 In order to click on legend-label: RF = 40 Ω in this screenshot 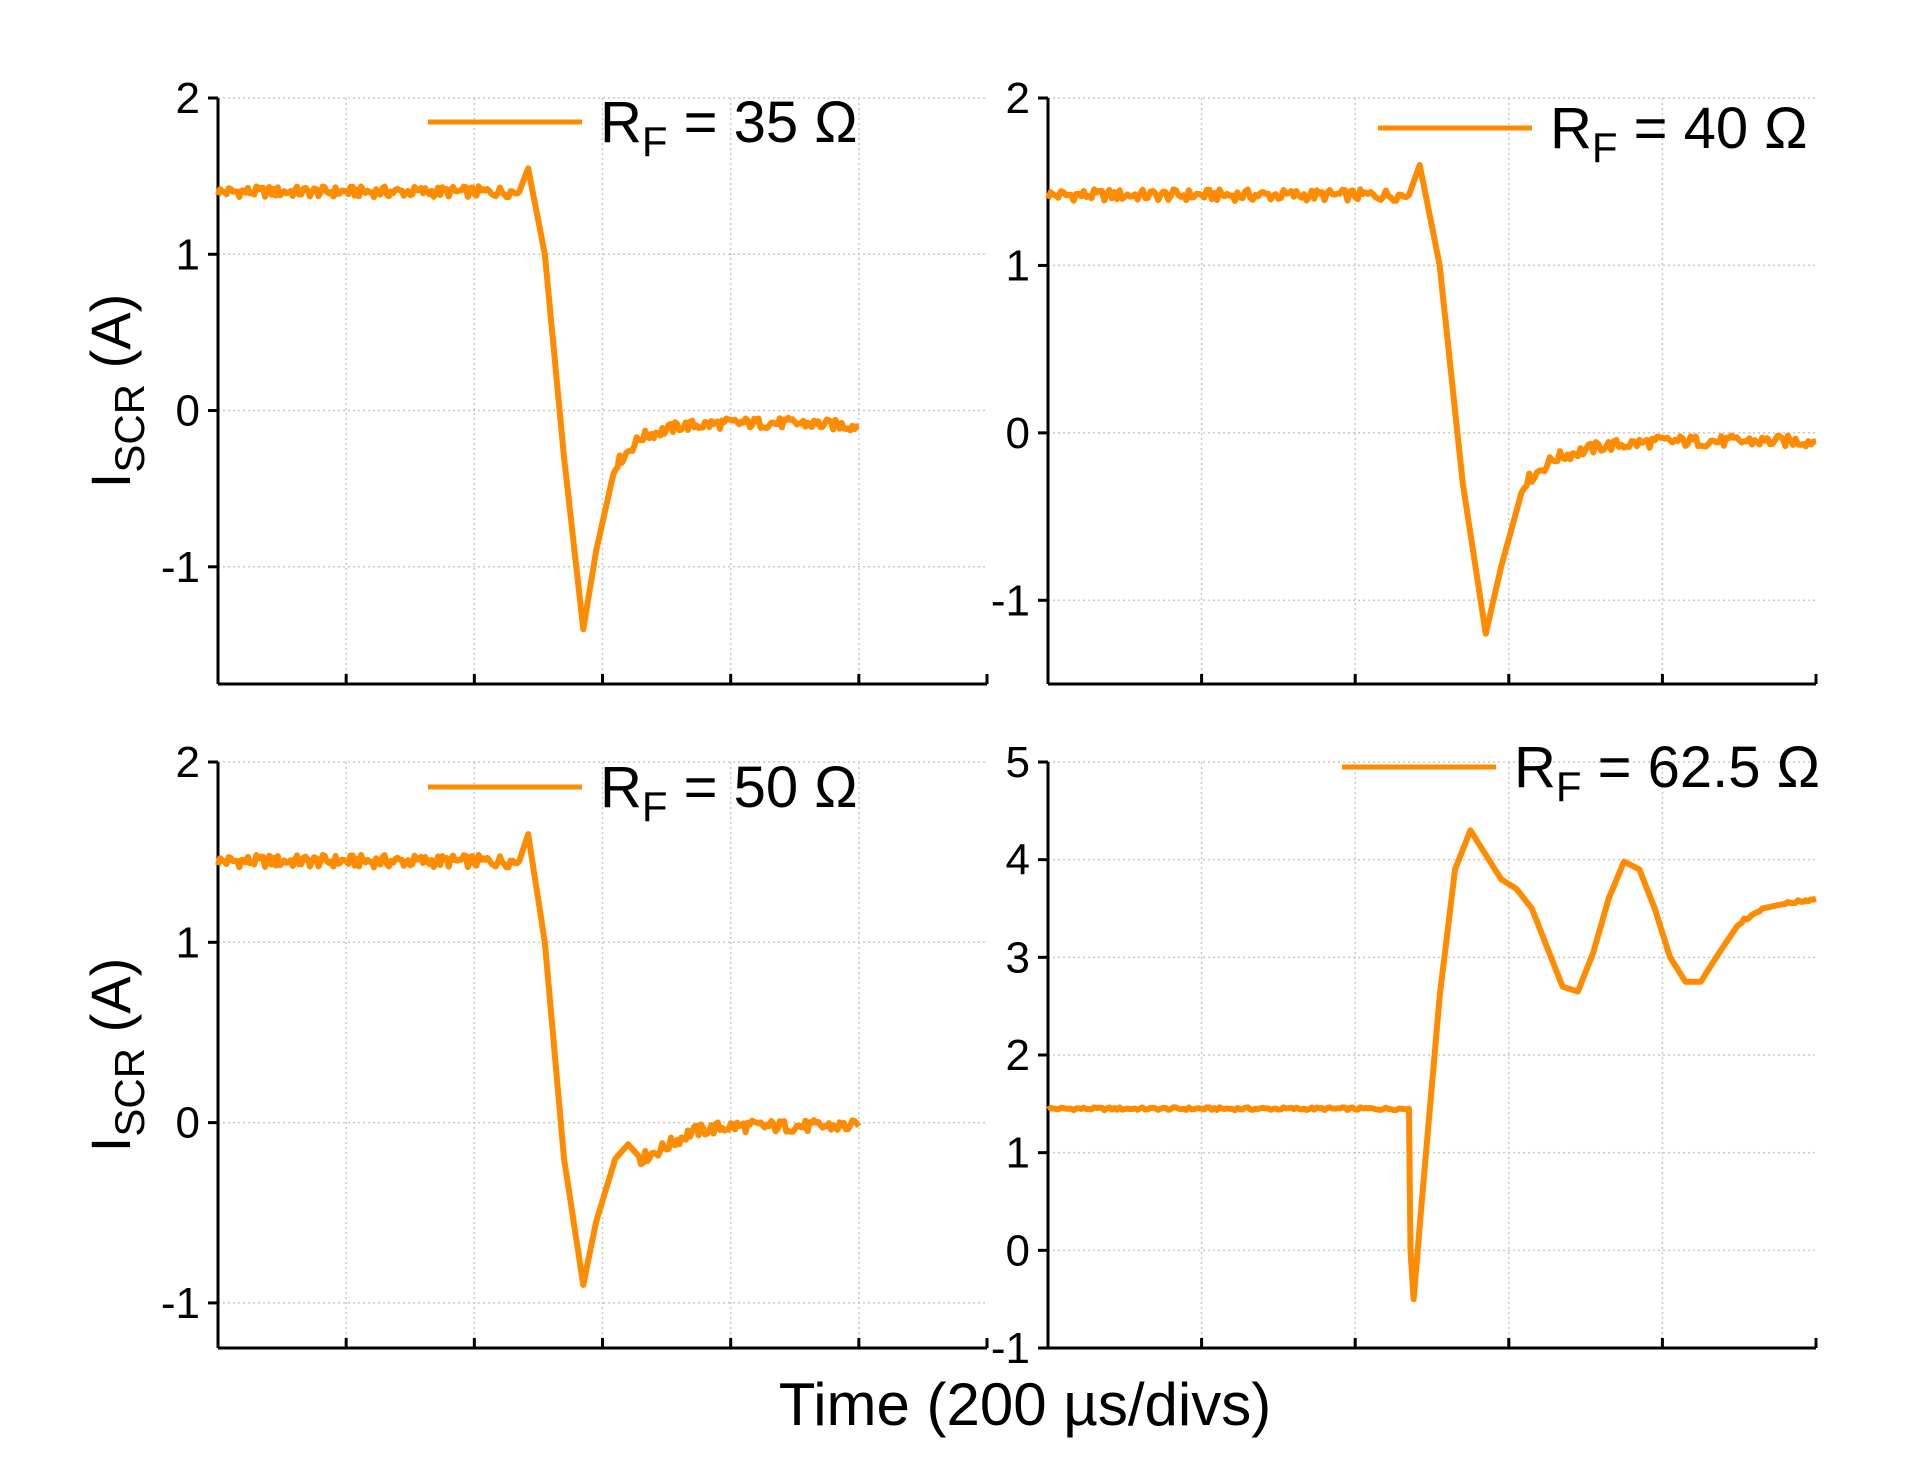, I will do `click(1679, 133)`.